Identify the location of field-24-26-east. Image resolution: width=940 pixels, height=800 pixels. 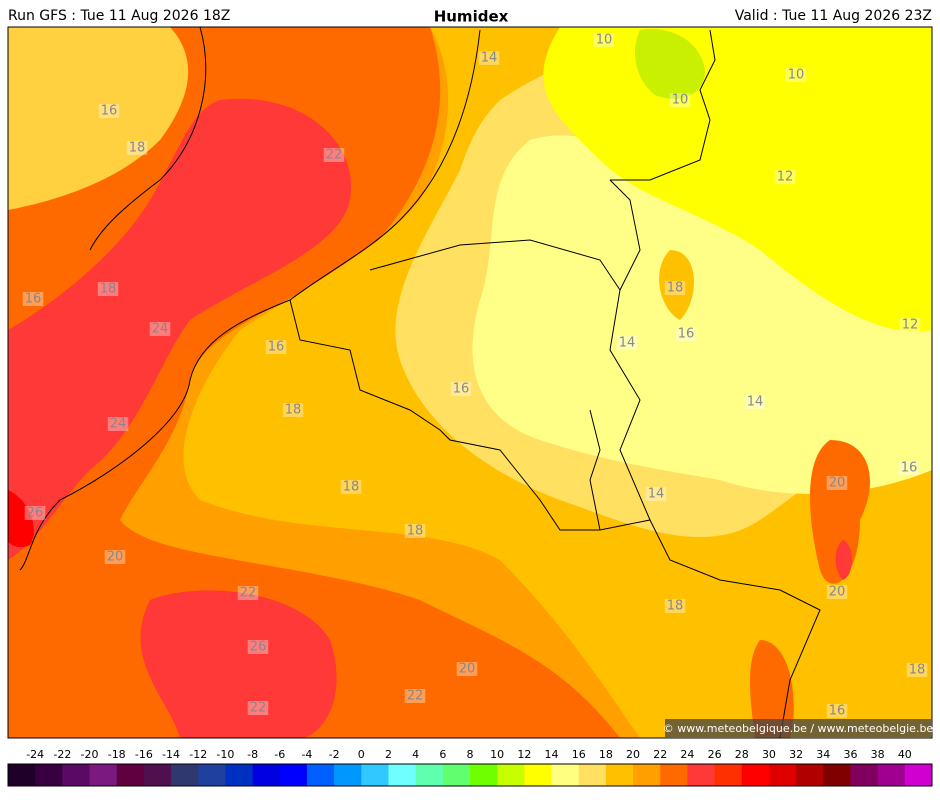
(843, 560).